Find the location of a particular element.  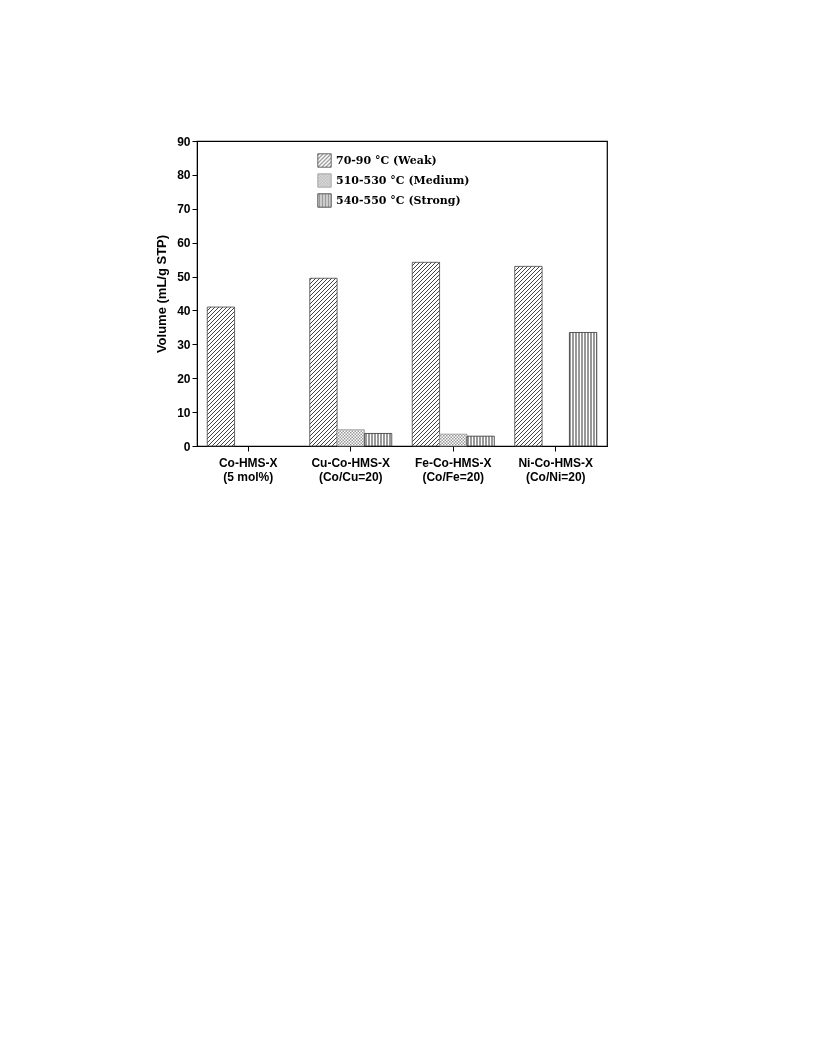

y-axis-title: Volume (mL/g STP) is located at coordinates (162, 294).